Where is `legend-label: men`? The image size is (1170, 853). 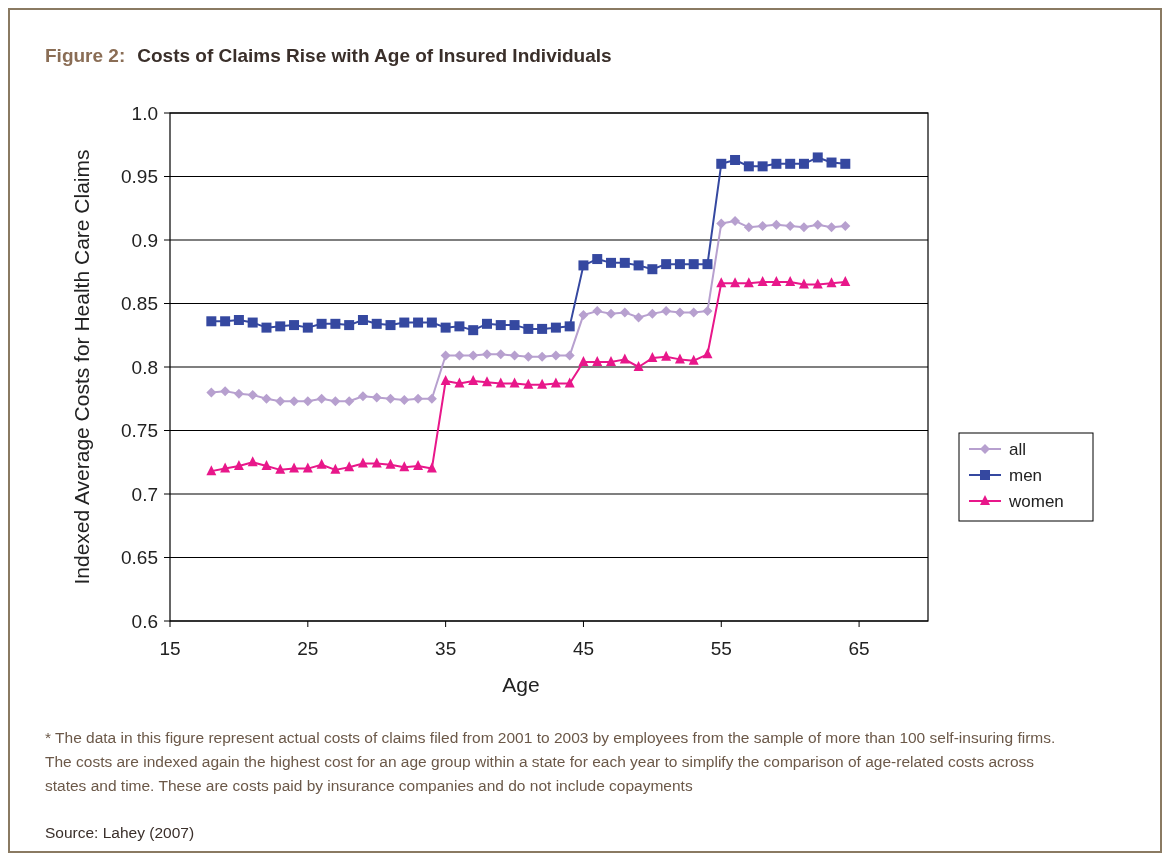
legend-label: men is located at coordinates (1026, 475).